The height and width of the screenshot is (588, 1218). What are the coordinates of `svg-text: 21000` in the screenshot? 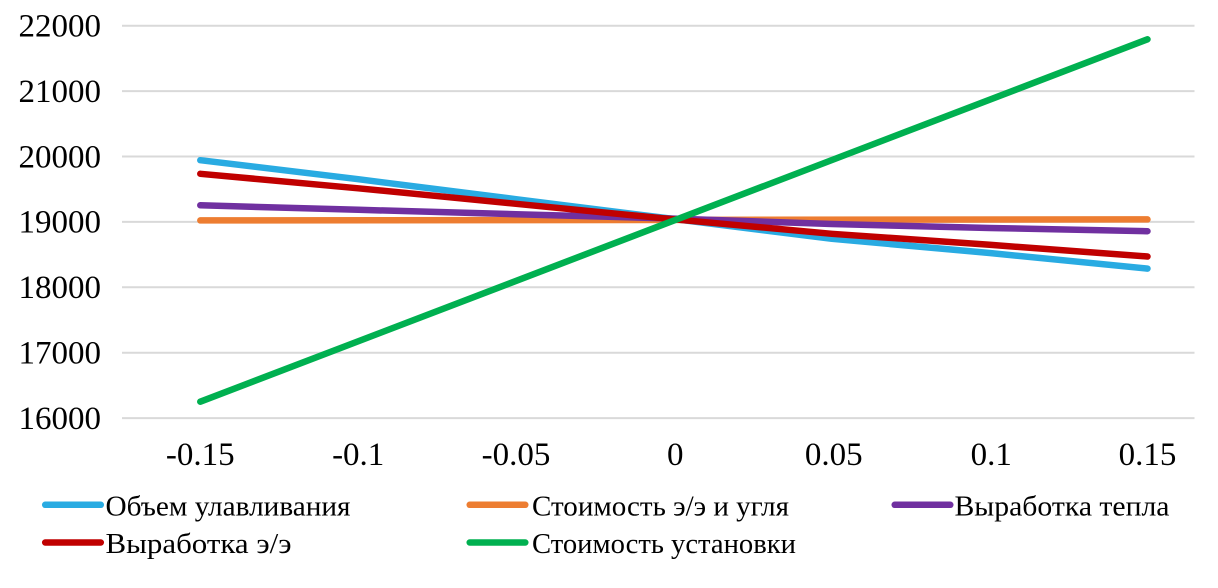 It's located at (60, 92).